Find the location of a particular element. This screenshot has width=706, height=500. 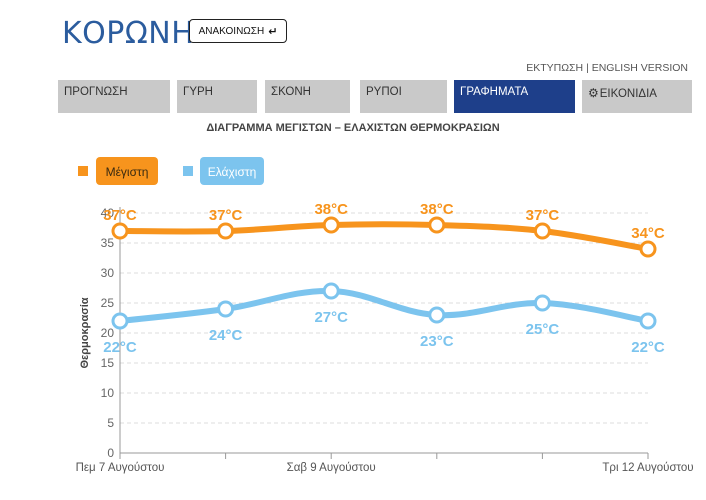

announcement-label: ΑΝΑΚΟΙΝΩΣΗ is located at coordinates (231, 31).